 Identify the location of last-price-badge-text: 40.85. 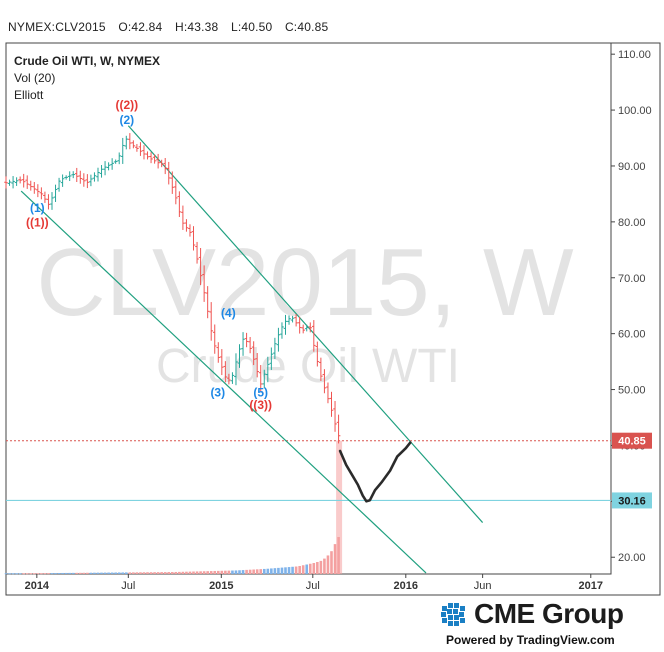
(632, 442).